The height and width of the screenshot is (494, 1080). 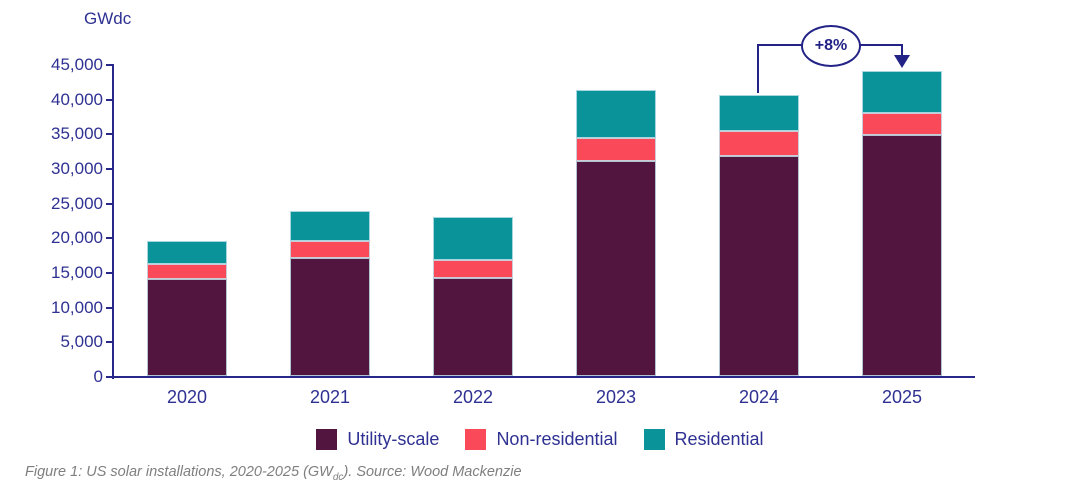 I want to click on caption-suffix: ). Source: Wood Mackenzie, so click(x=432, y=472).